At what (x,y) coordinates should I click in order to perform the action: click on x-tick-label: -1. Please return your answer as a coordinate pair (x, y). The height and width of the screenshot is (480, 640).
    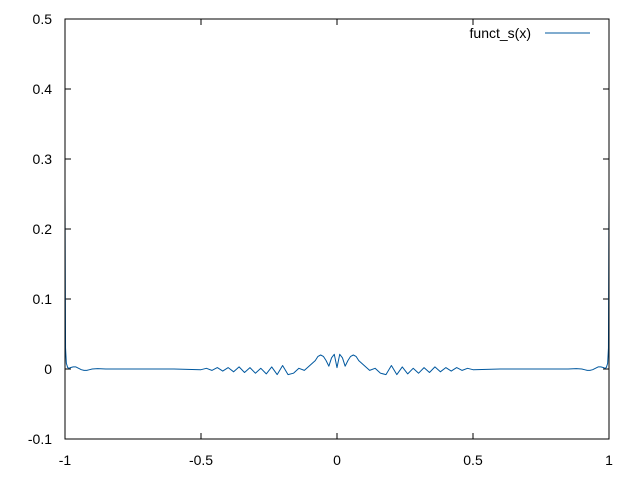
    Looking at the image, I should click on (65, 460).